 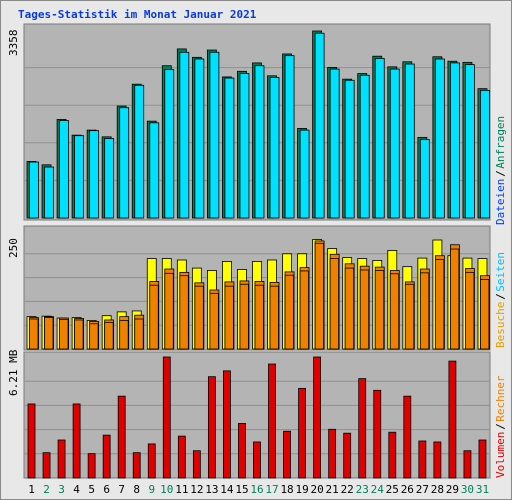 I want to click on x-label-20: 20, so click(x=317, y=489).